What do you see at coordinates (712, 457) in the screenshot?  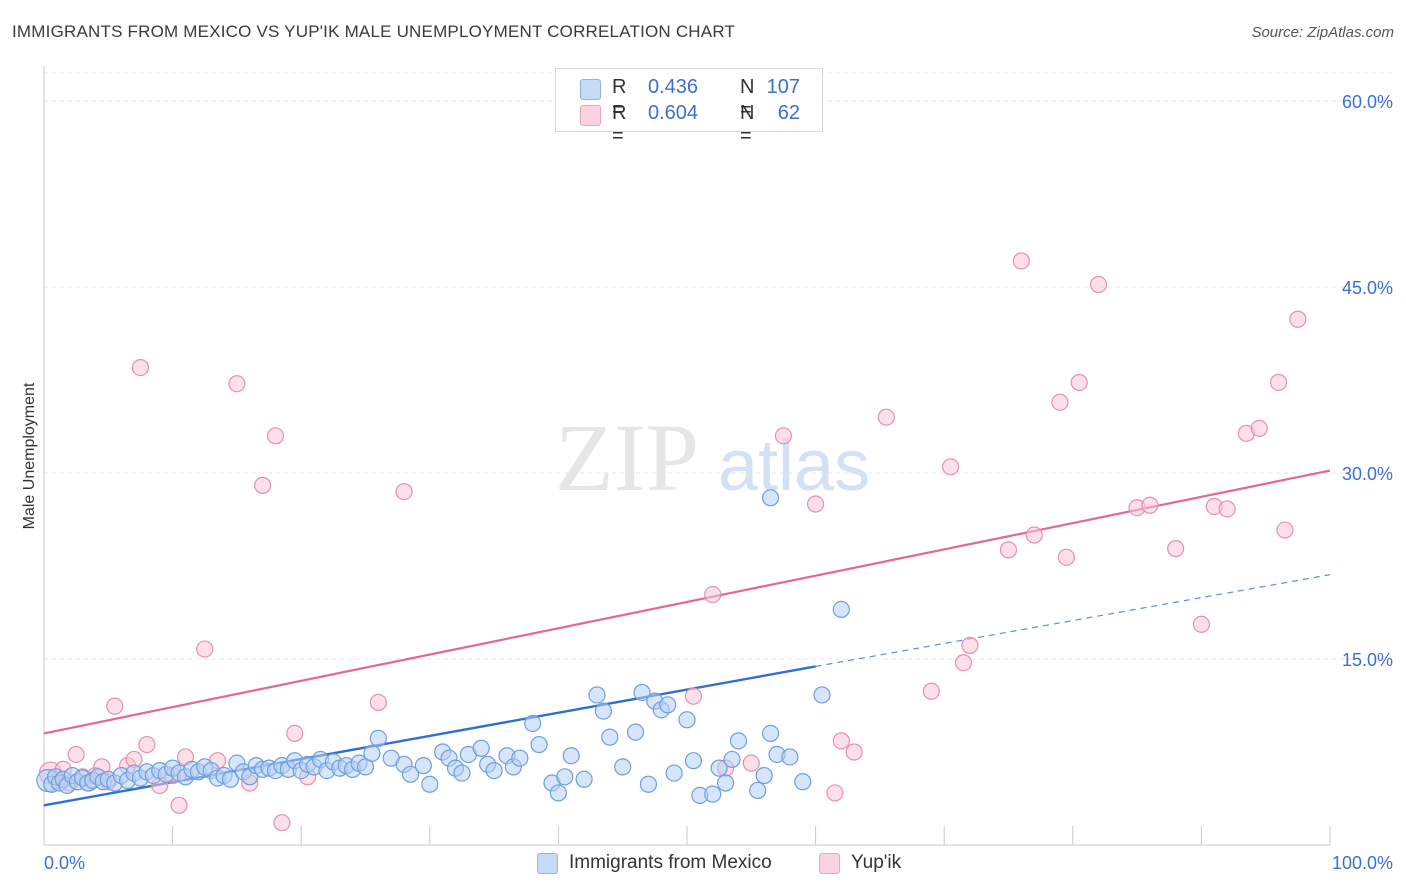 I see `zipatlas-watermark: ZIP atlas` at bounding box center [712, 457].